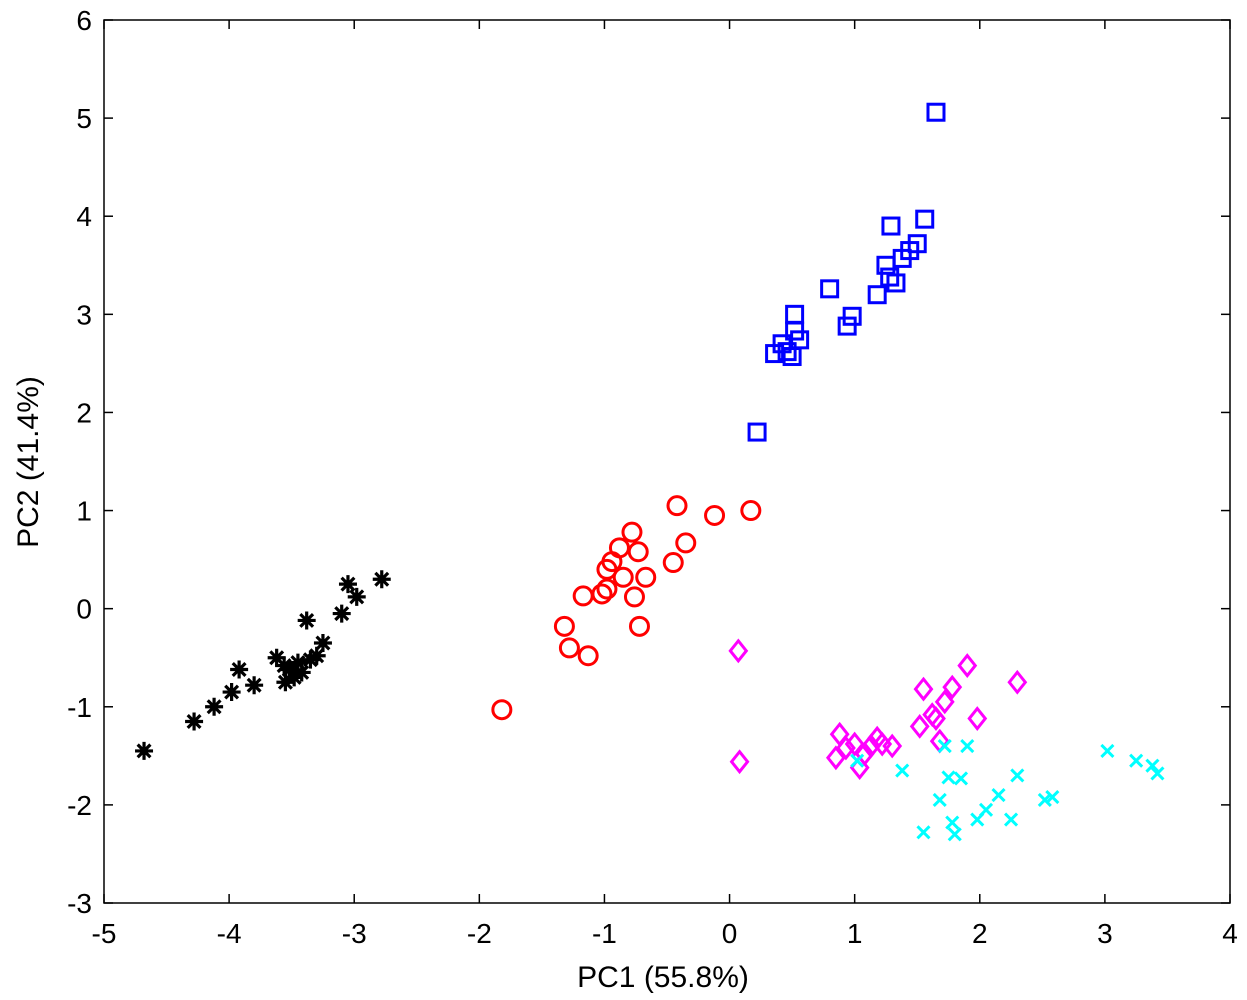 This screenshot has height=1000, width=1247. I want to click on y-tick-label: 0, so click(84, 609).